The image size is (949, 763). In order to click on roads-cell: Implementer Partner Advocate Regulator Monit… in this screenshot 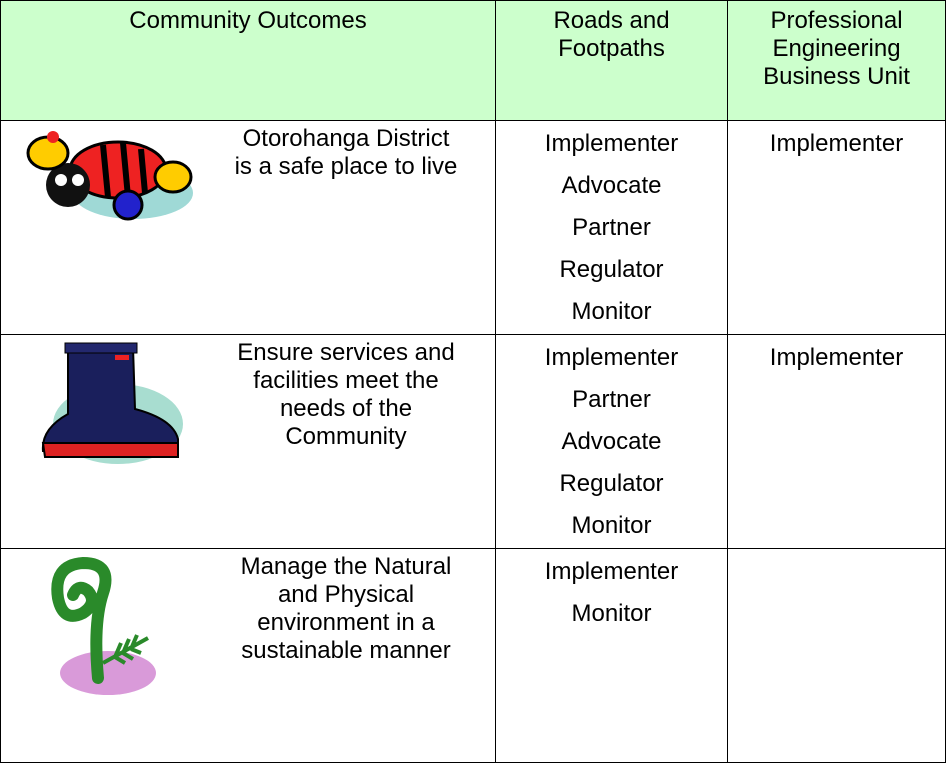, I will do `click(611, 441)`.